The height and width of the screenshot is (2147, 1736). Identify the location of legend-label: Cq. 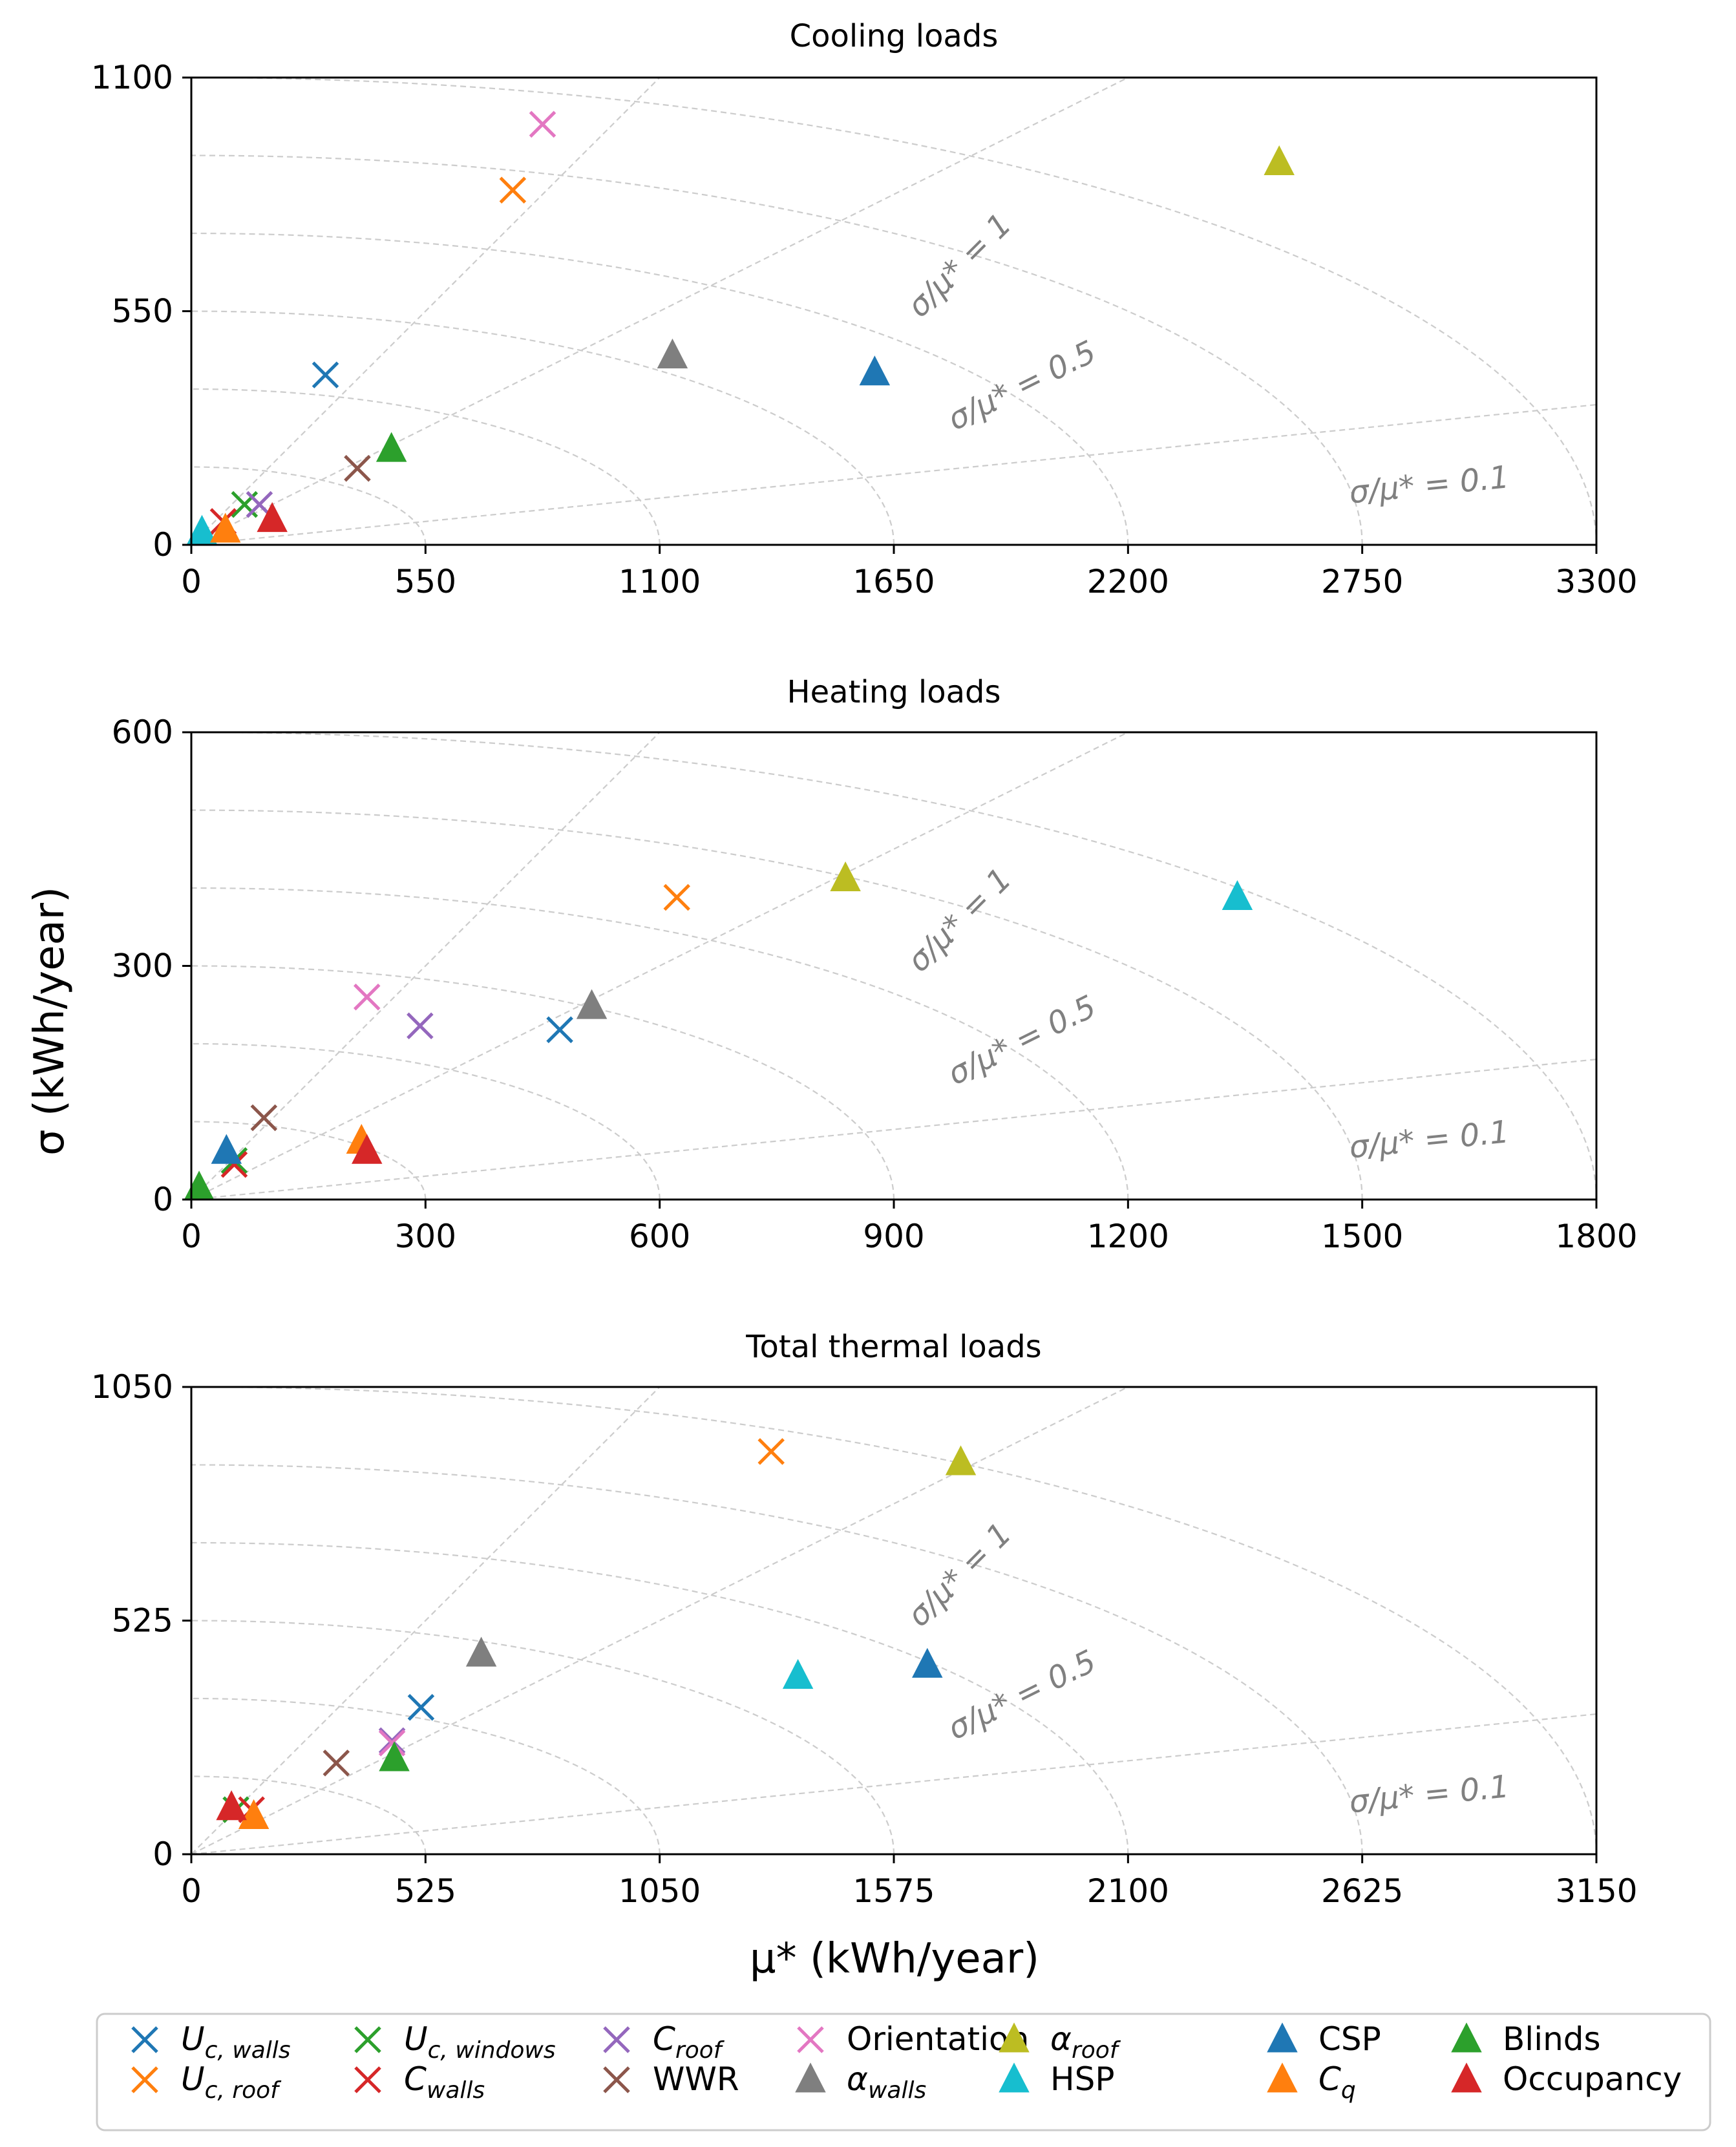
(1337, 2082).